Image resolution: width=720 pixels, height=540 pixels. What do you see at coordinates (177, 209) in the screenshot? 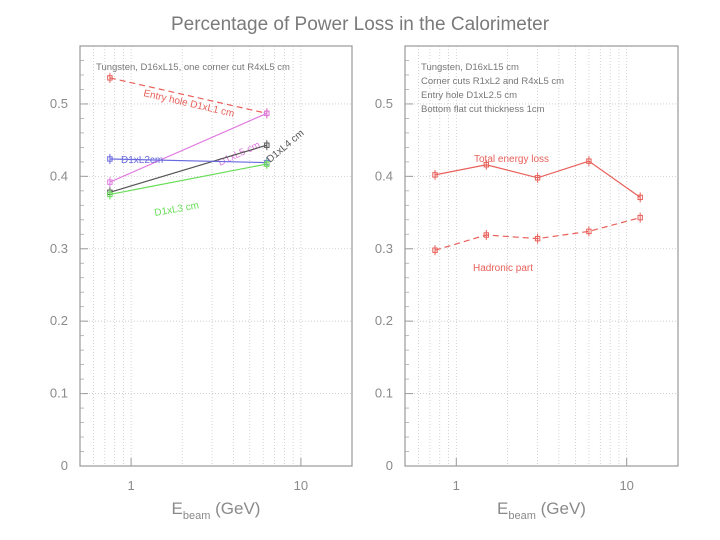
I see `series-label: D1xL3 cm` at bounding box center [177, 209].